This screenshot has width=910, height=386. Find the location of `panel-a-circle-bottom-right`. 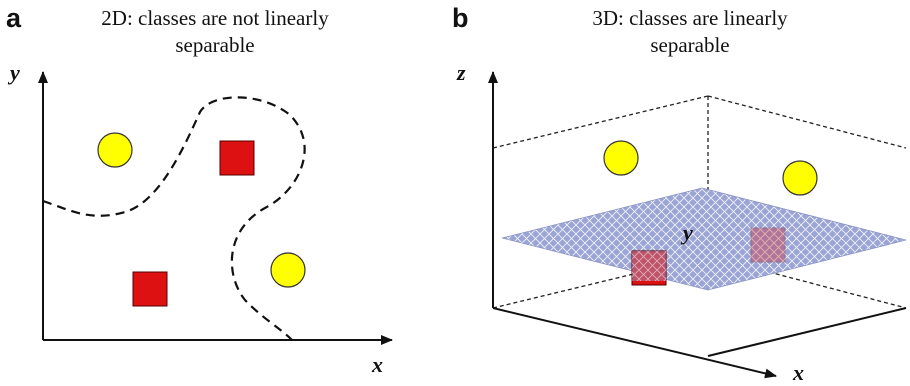

panel-a-circle-bottom-right is located at coordinates (288, 270).